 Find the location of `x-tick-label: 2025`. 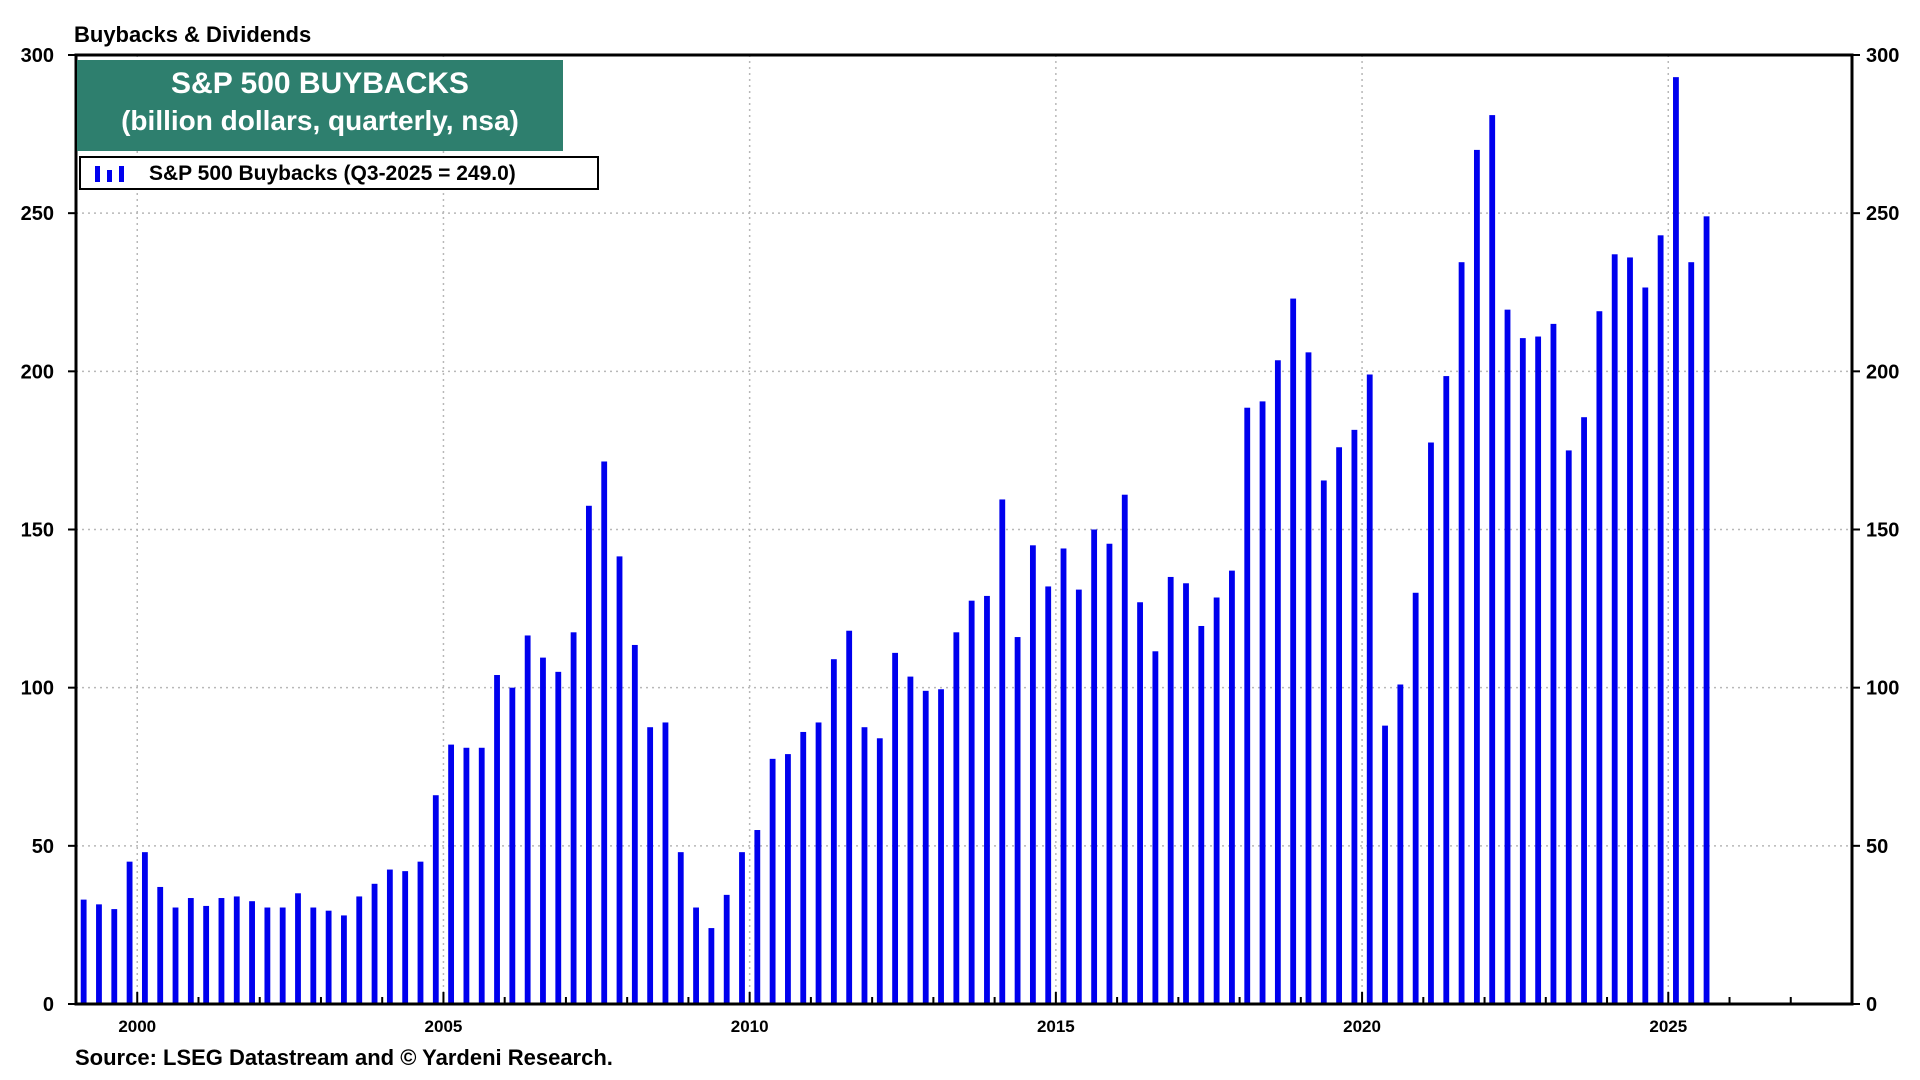

x-tick-label: 2025 is located at coordinates (1668, 1026).